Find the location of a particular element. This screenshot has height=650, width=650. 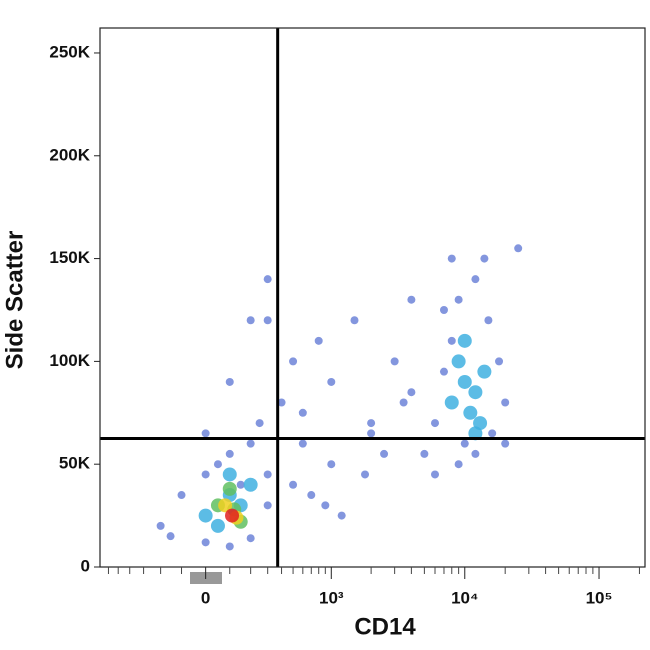

y-axis-label: Side Scatter is located at coordinates (14, 300).